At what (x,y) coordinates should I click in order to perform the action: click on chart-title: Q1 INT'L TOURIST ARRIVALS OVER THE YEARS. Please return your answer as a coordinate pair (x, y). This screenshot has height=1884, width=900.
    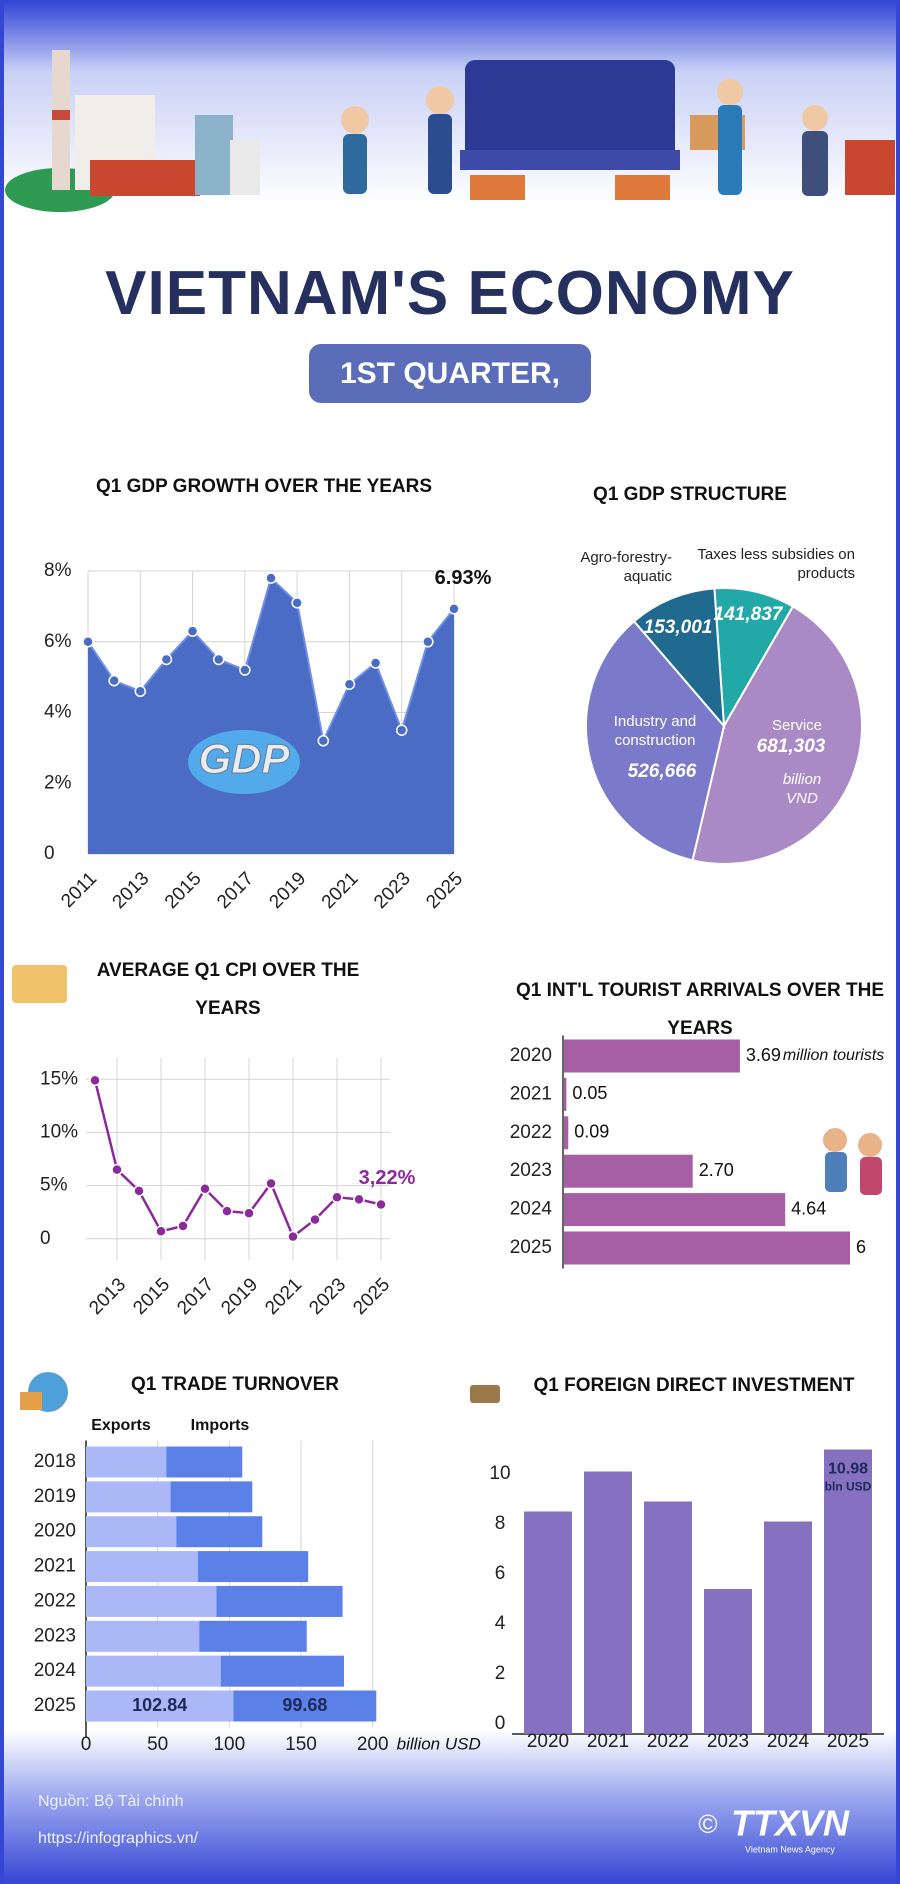
    Looking at the image, I should click on (699, 1009).